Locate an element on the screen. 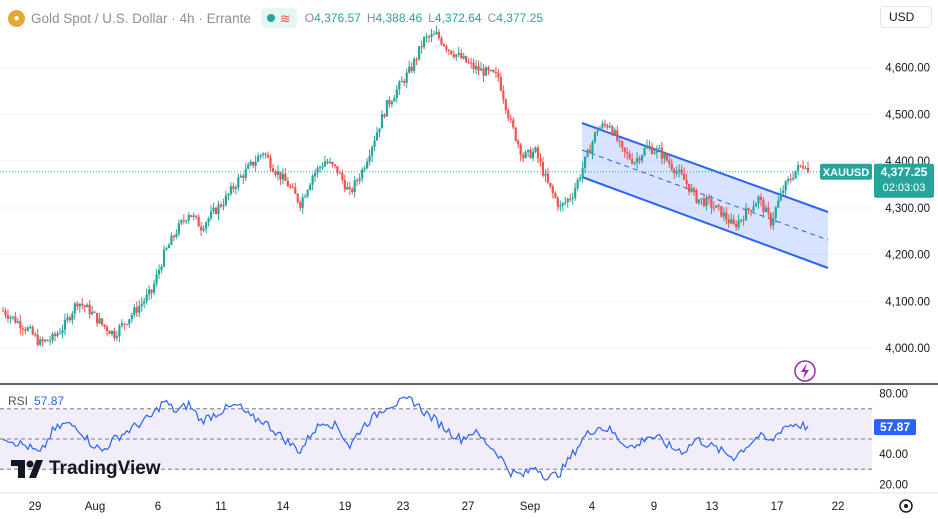 This screenshot has width=938, height=519. channel-upper-line is located at coordinates (705, 167).